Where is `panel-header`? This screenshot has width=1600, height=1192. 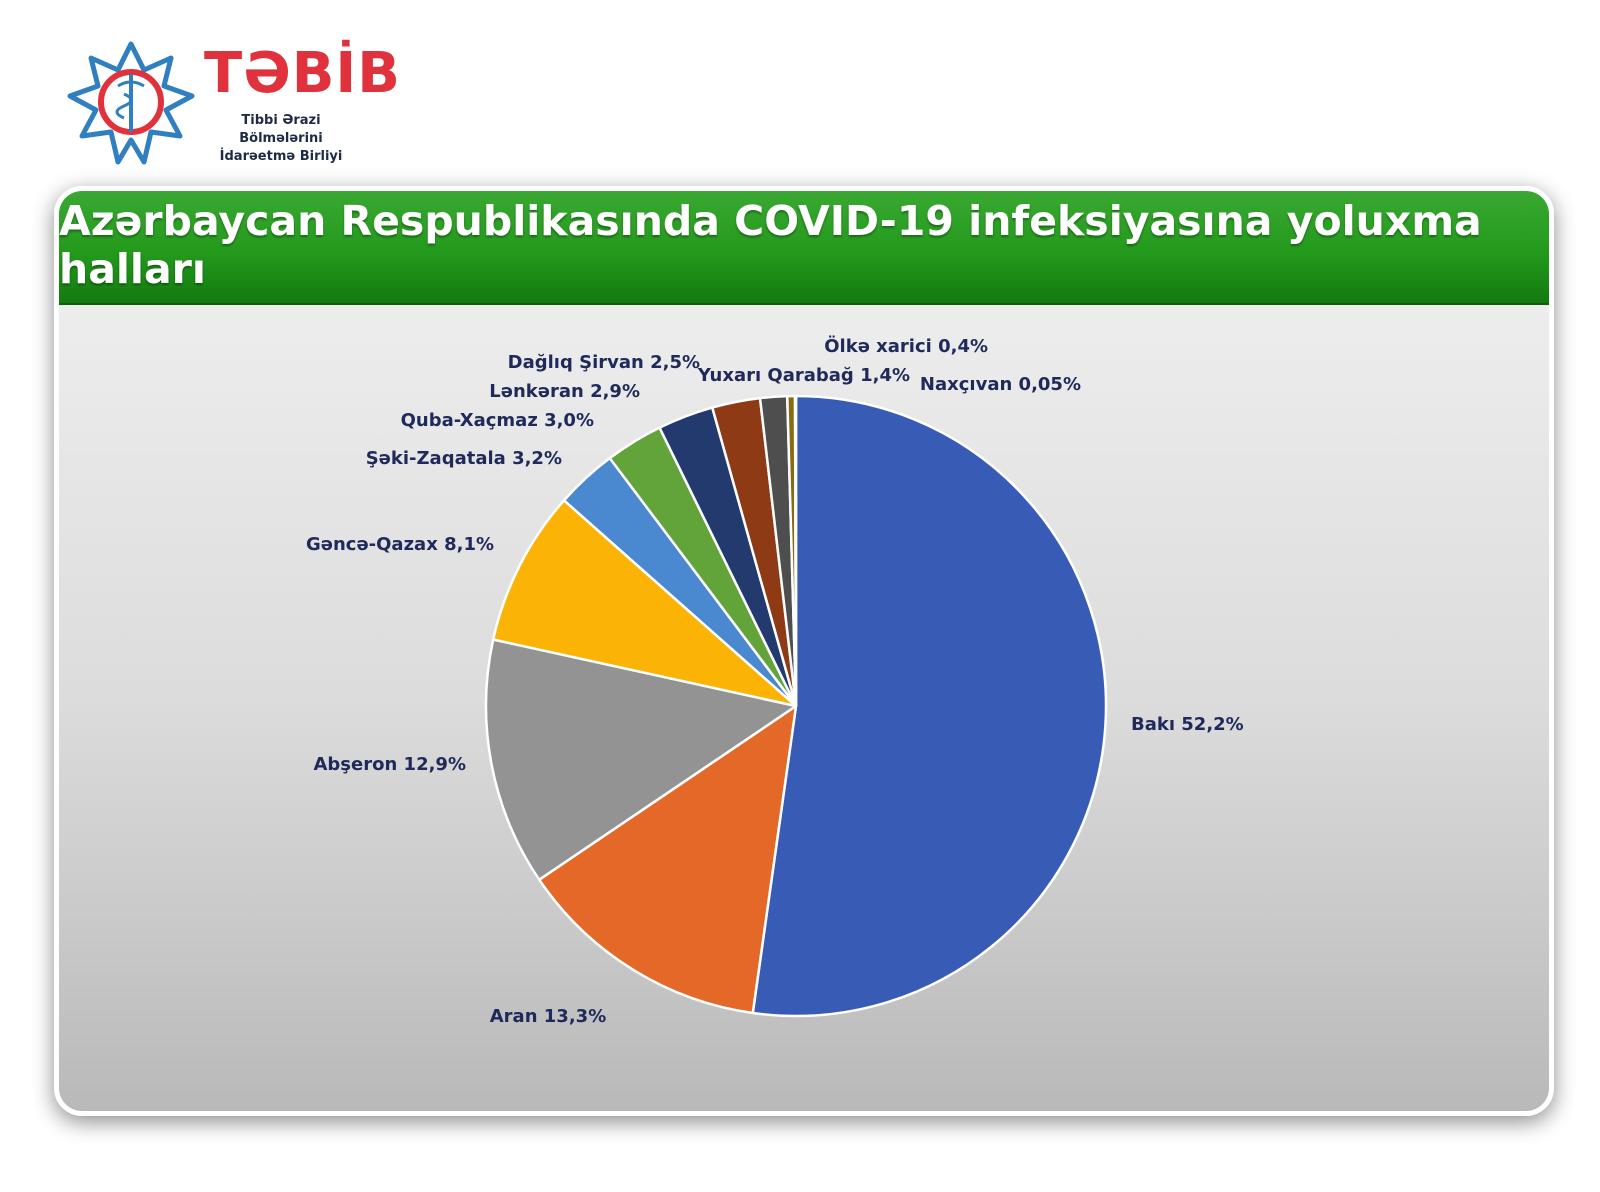 panel-header is located at coordinates (804, 248).